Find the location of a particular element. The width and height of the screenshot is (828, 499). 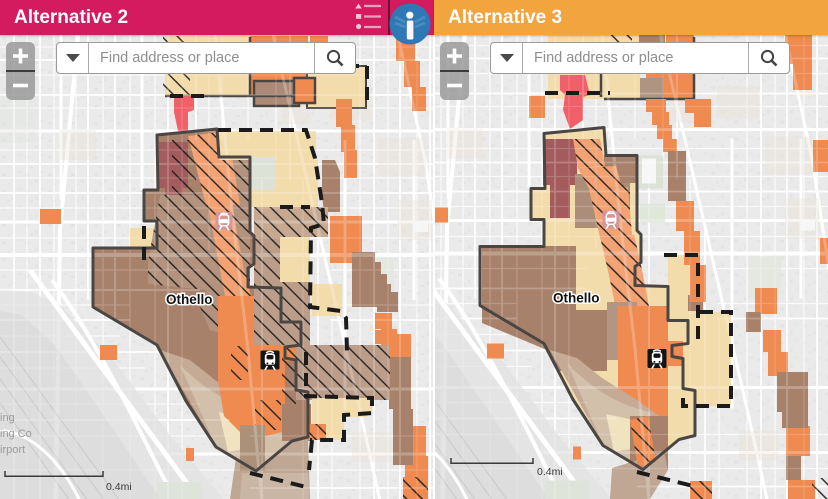

svg-text: irport is located at coordinates (12, 450).